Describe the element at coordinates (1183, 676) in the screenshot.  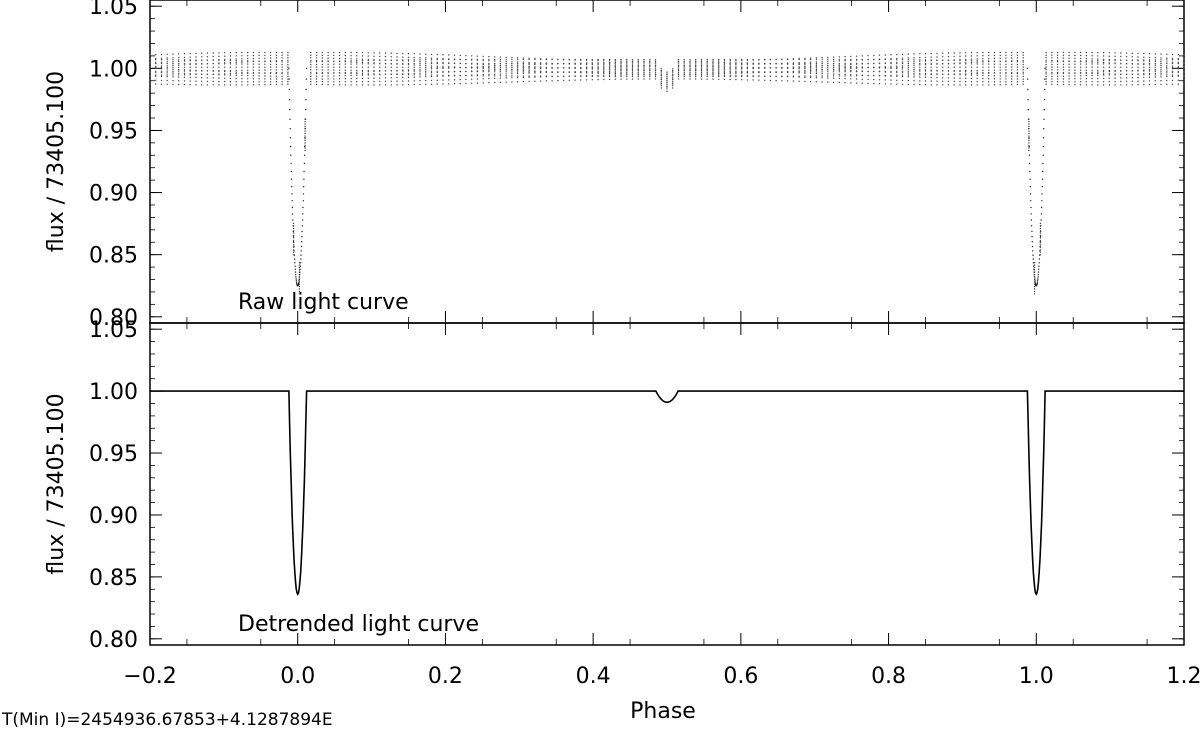
I see `x-tick-label: 1.2` at that location.